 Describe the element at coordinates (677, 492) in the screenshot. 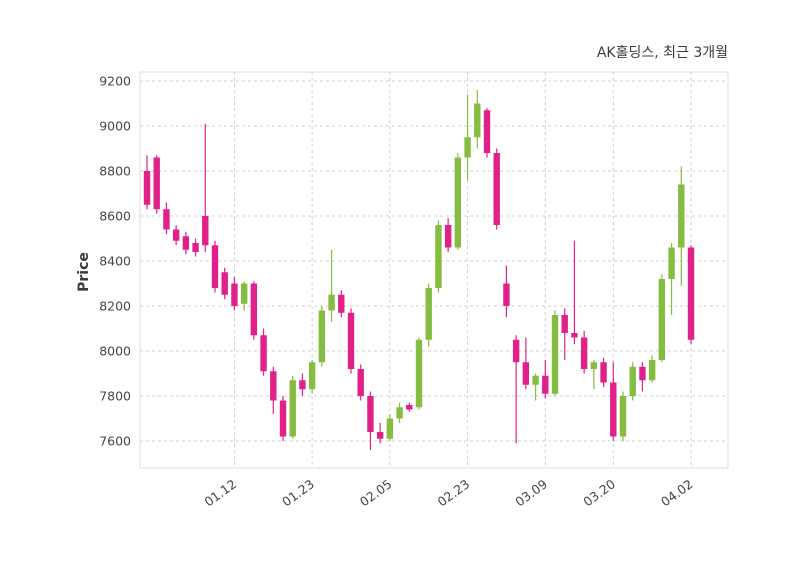

I see `x-tick-label: 04.02` at that location.